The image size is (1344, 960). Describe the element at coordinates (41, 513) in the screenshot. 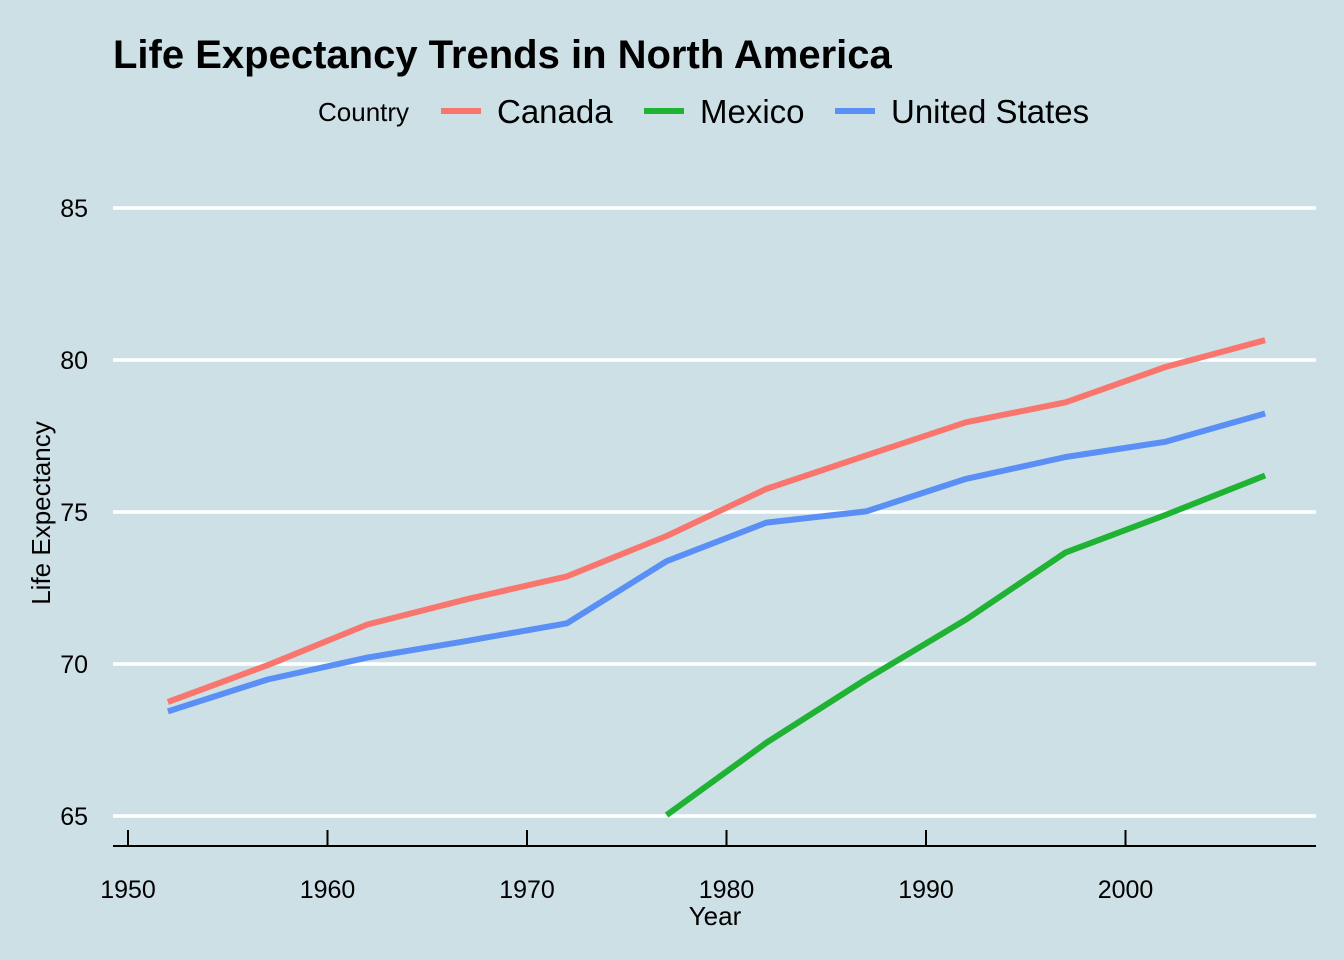

I see `y-axis-label: Life Expectancy` at that location.